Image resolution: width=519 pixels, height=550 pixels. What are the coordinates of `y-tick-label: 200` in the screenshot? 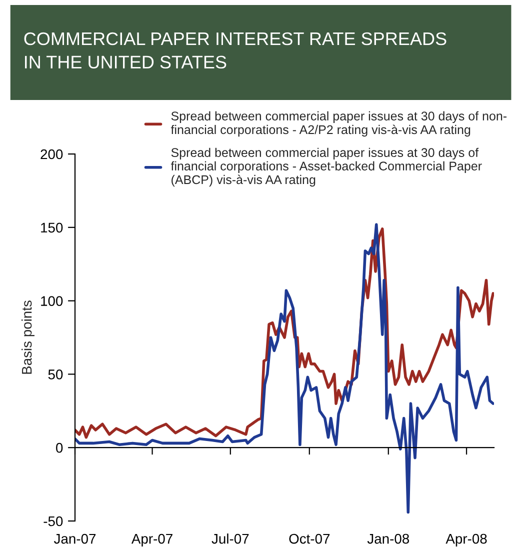 It's located at (51, 154).